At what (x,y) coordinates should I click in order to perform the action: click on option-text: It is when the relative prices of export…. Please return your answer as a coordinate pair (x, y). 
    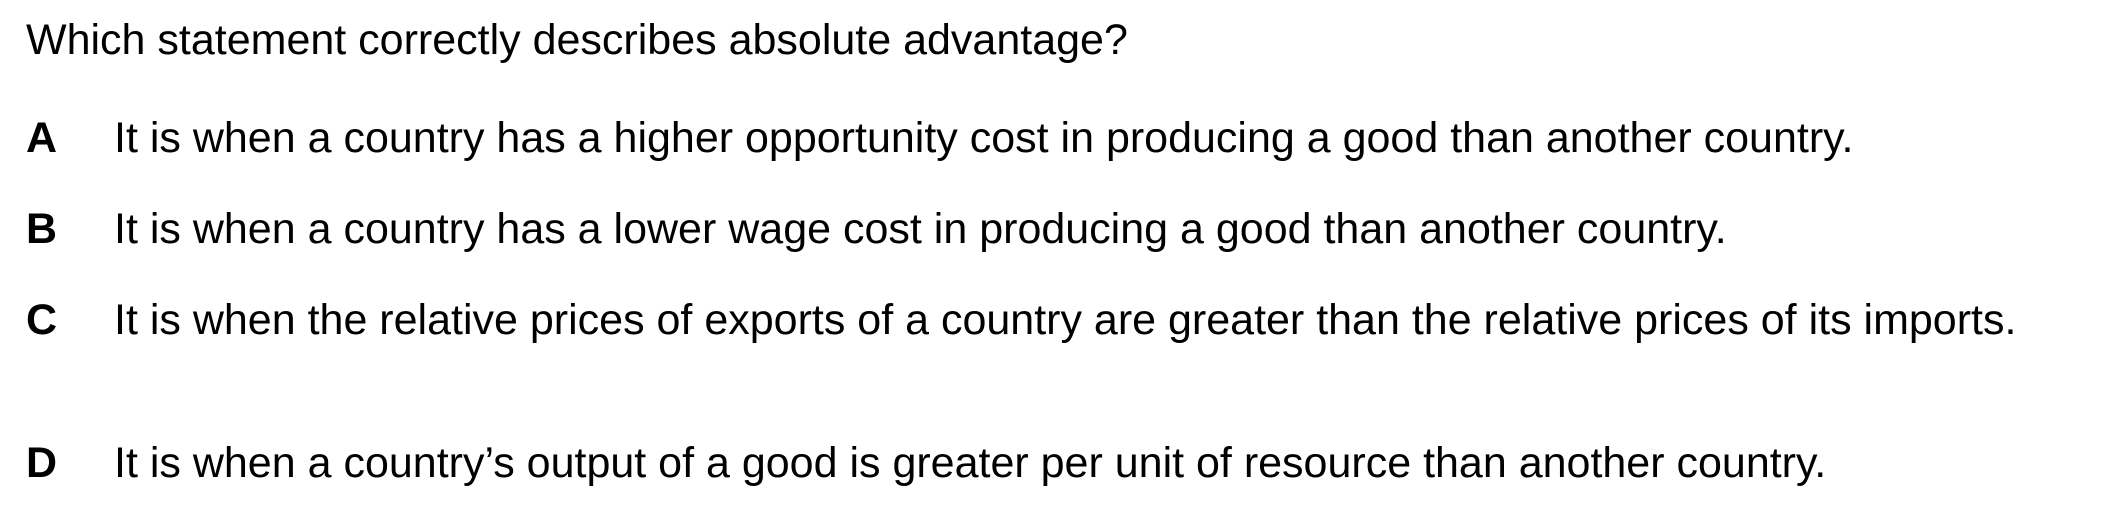
    Looking at the image, I should click on (1065, 320).